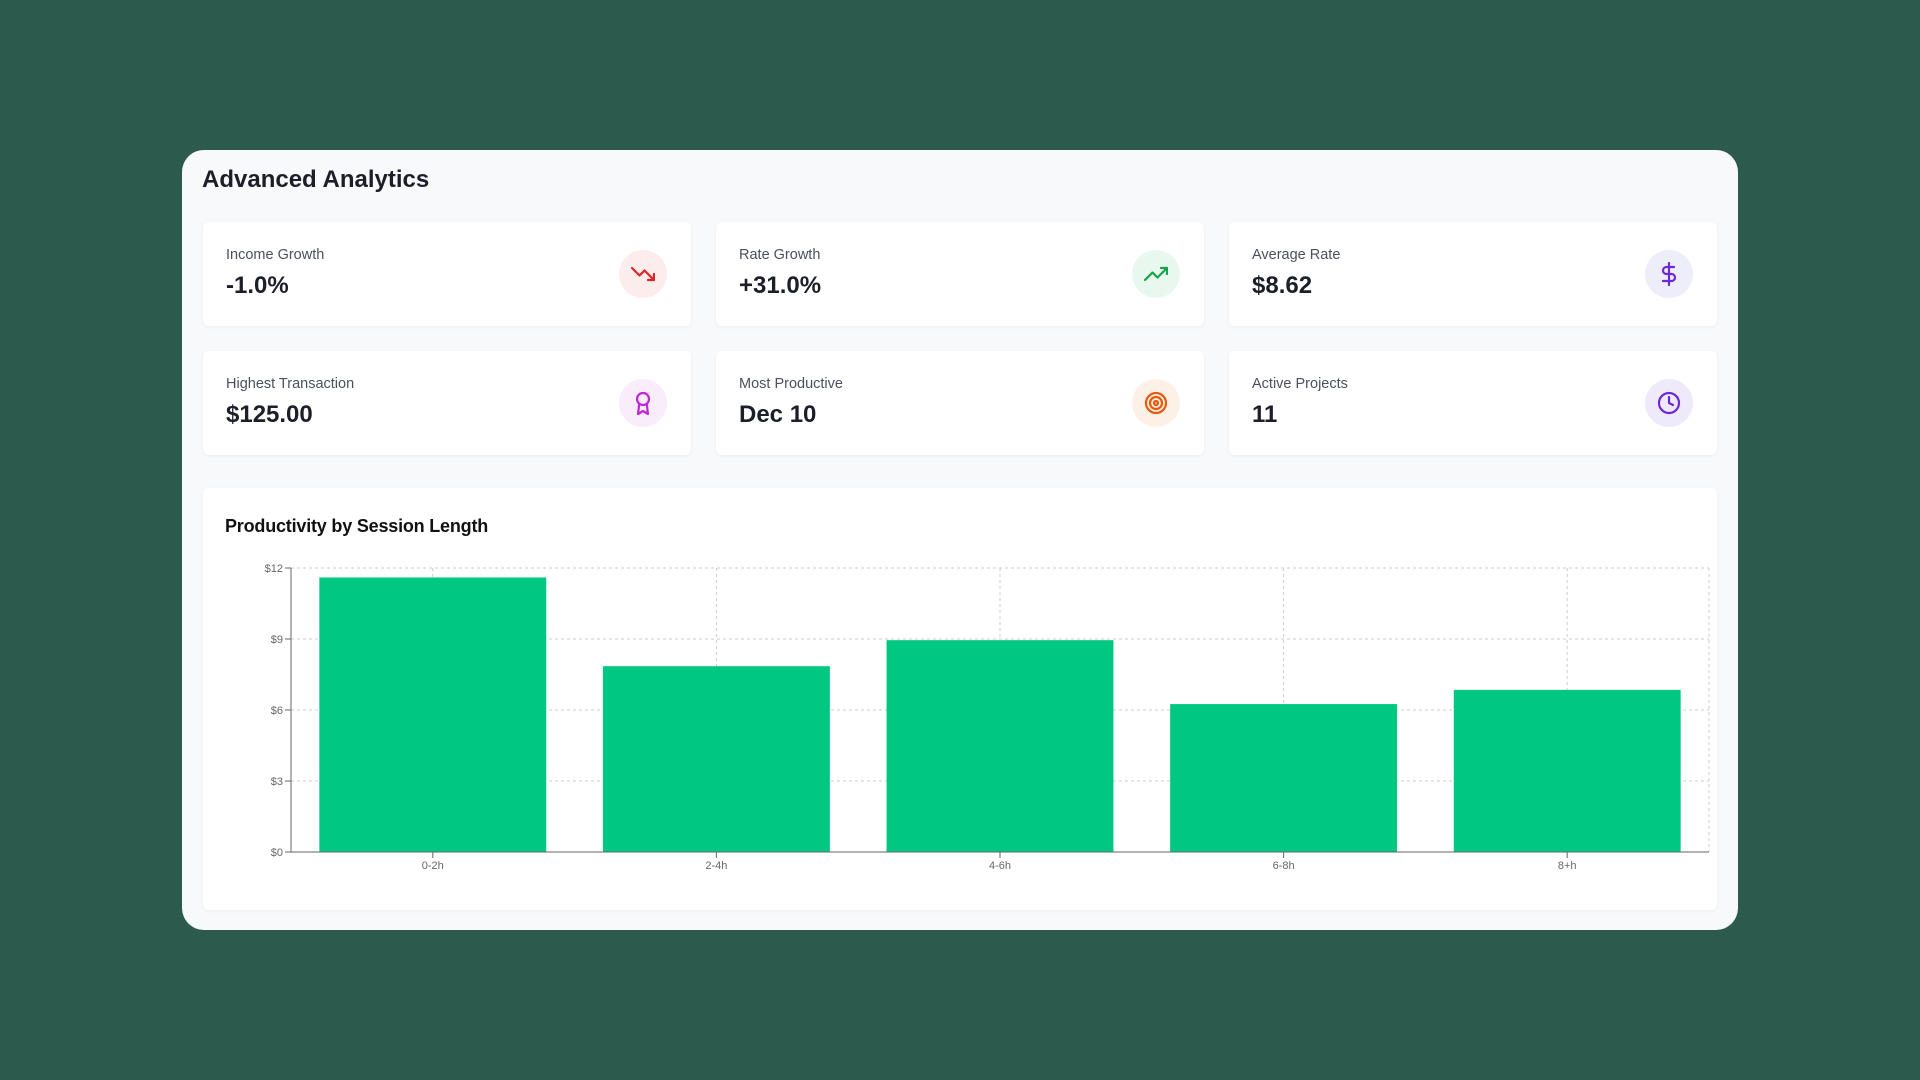  Describe the element at coordinates (277, 853) in the screenshot. I see `y-tick-label: $0` at that location.